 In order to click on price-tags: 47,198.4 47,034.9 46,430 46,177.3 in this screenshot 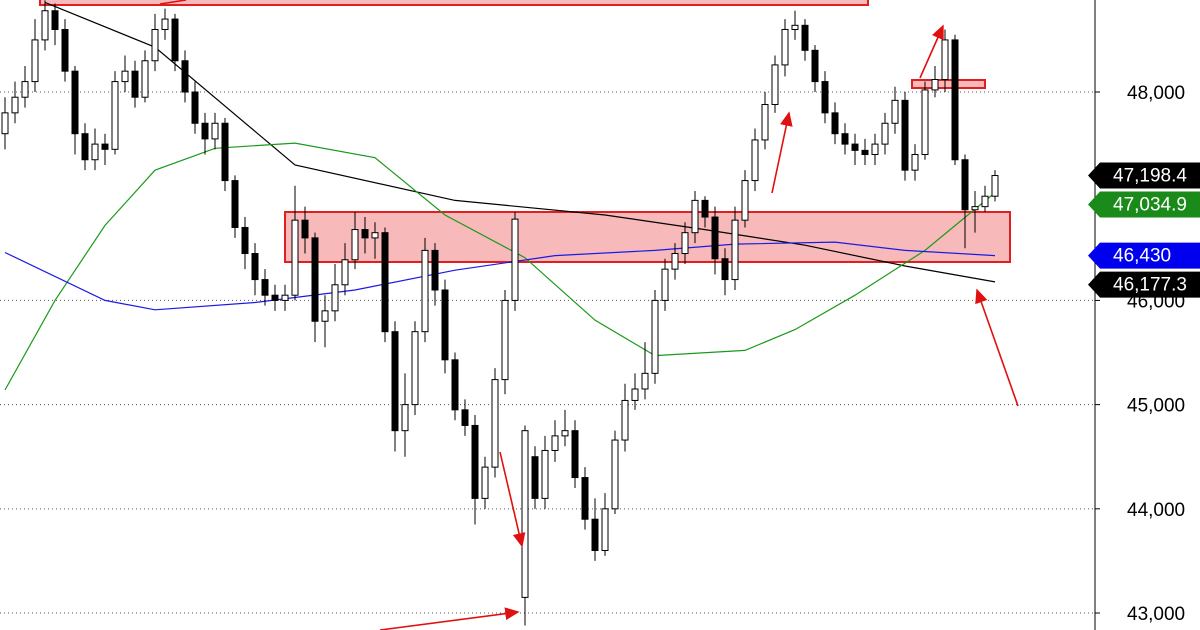, I will do `click(1144, 230)`.